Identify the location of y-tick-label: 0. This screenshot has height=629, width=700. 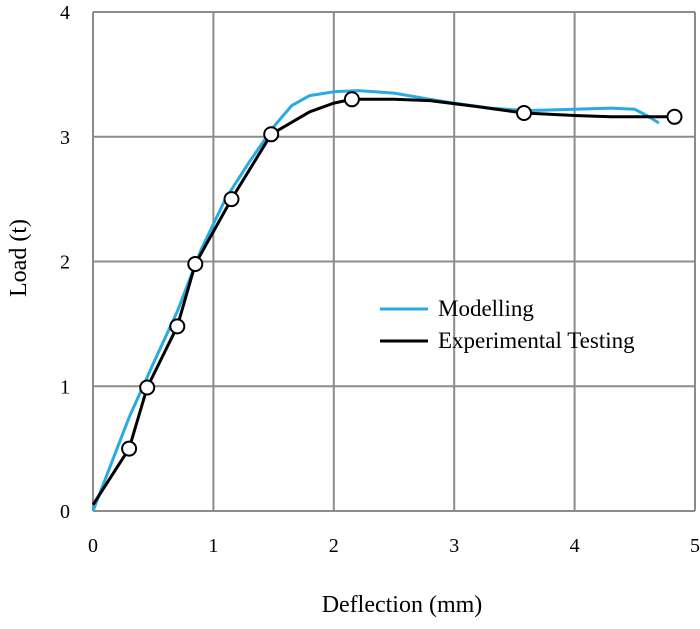
(65, 512).